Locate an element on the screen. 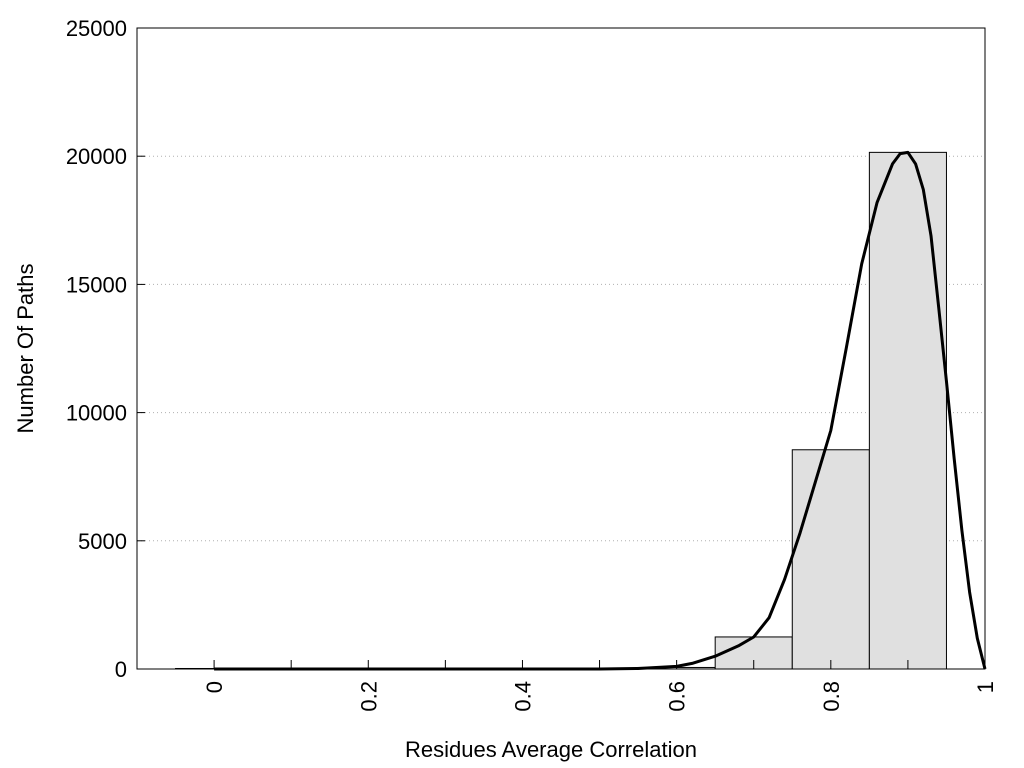 Image resolution: width=1024 pixels, height=768 pixels. y-tick-label: 0 is located at coordinates (121, 669).